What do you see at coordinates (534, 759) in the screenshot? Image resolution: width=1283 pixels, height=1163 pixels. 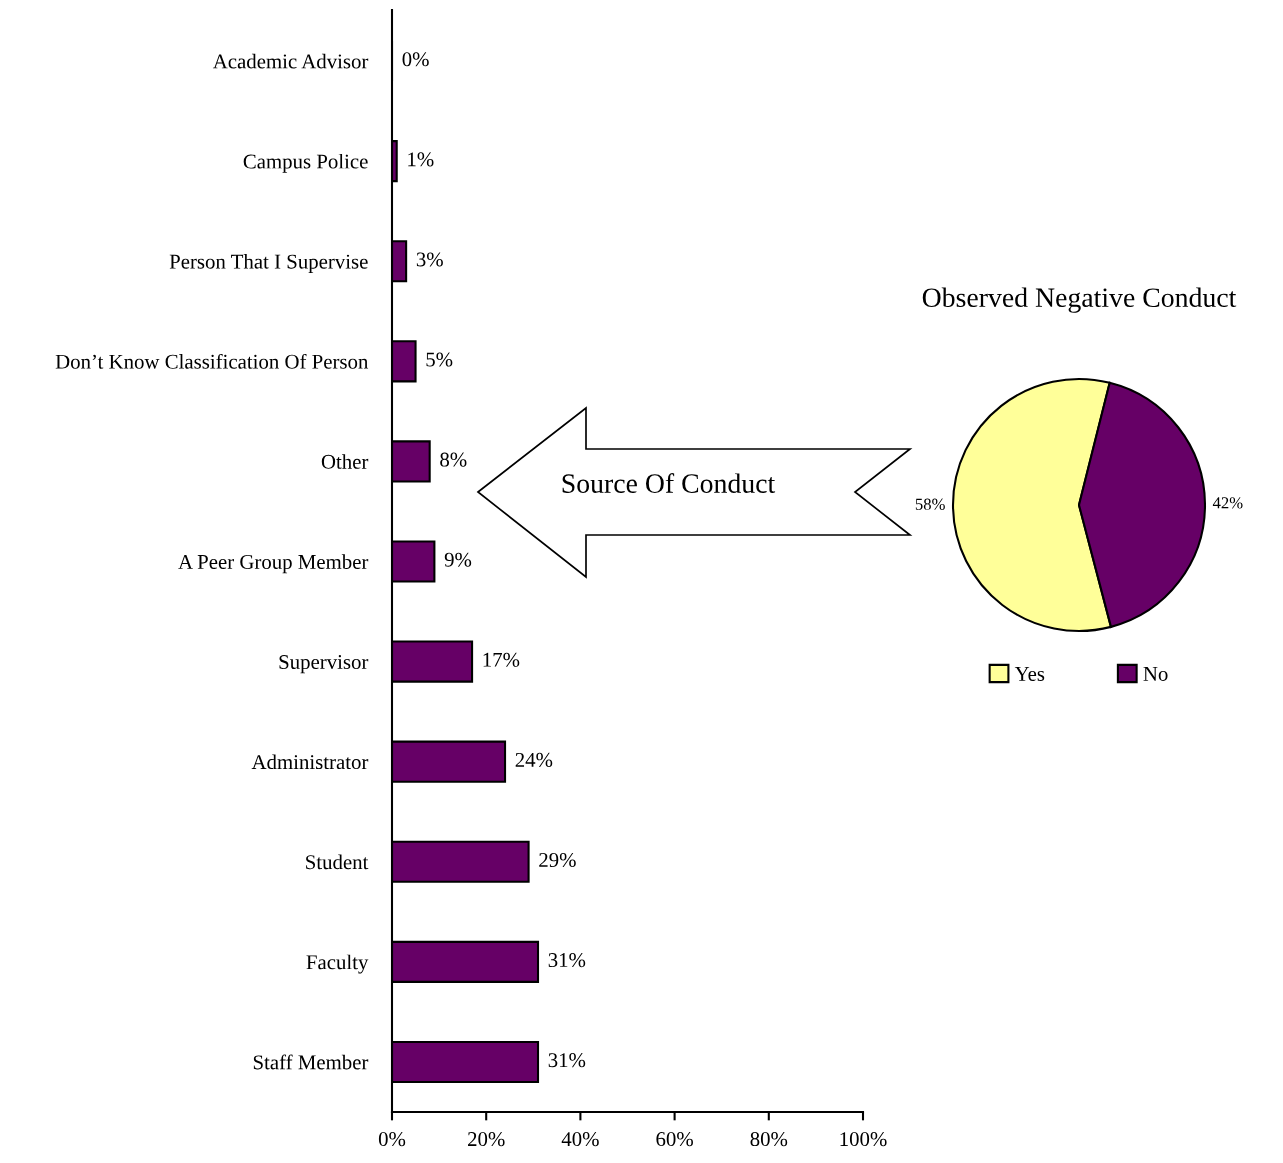 I see `data-label: 24%` at bounding box center [534, 759].